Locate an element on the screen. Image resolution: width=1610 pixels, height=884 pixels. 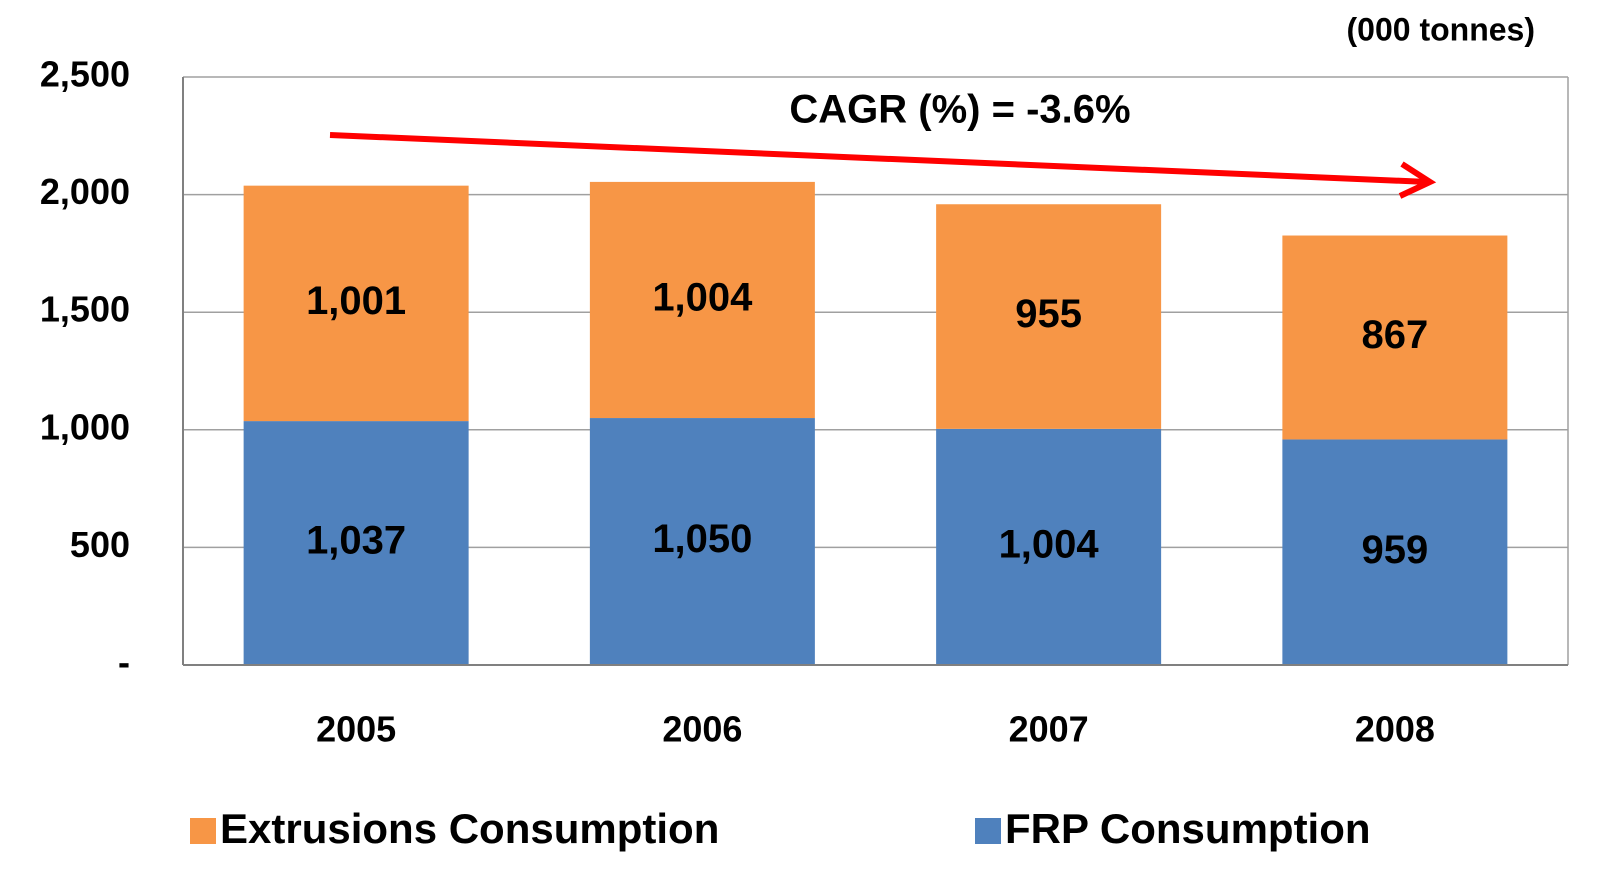
x-tick-label: 2005 is located at coordinates (356, 729).